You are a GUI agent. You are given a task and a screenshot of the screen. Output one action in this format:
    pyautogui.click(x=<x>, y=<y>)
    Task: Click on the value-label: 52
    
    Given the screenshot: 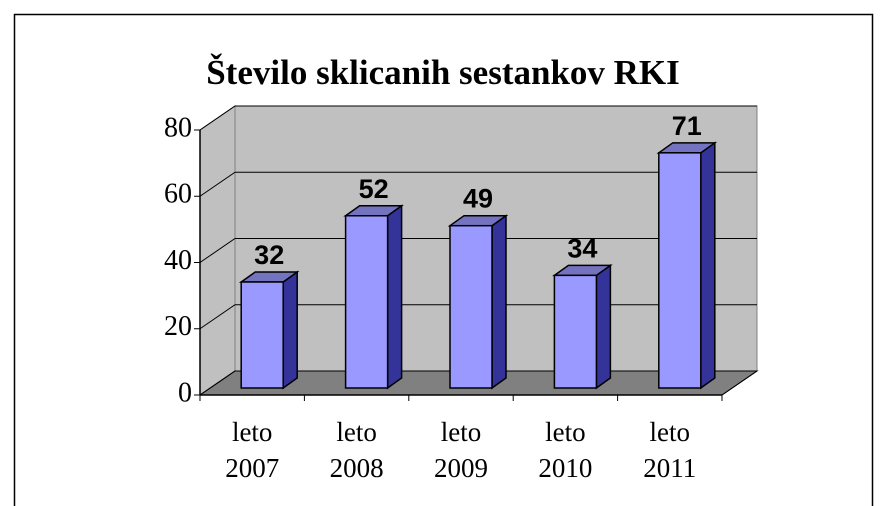 What is the action you would take?
    pyautogui.click(x=374, y=189)
    